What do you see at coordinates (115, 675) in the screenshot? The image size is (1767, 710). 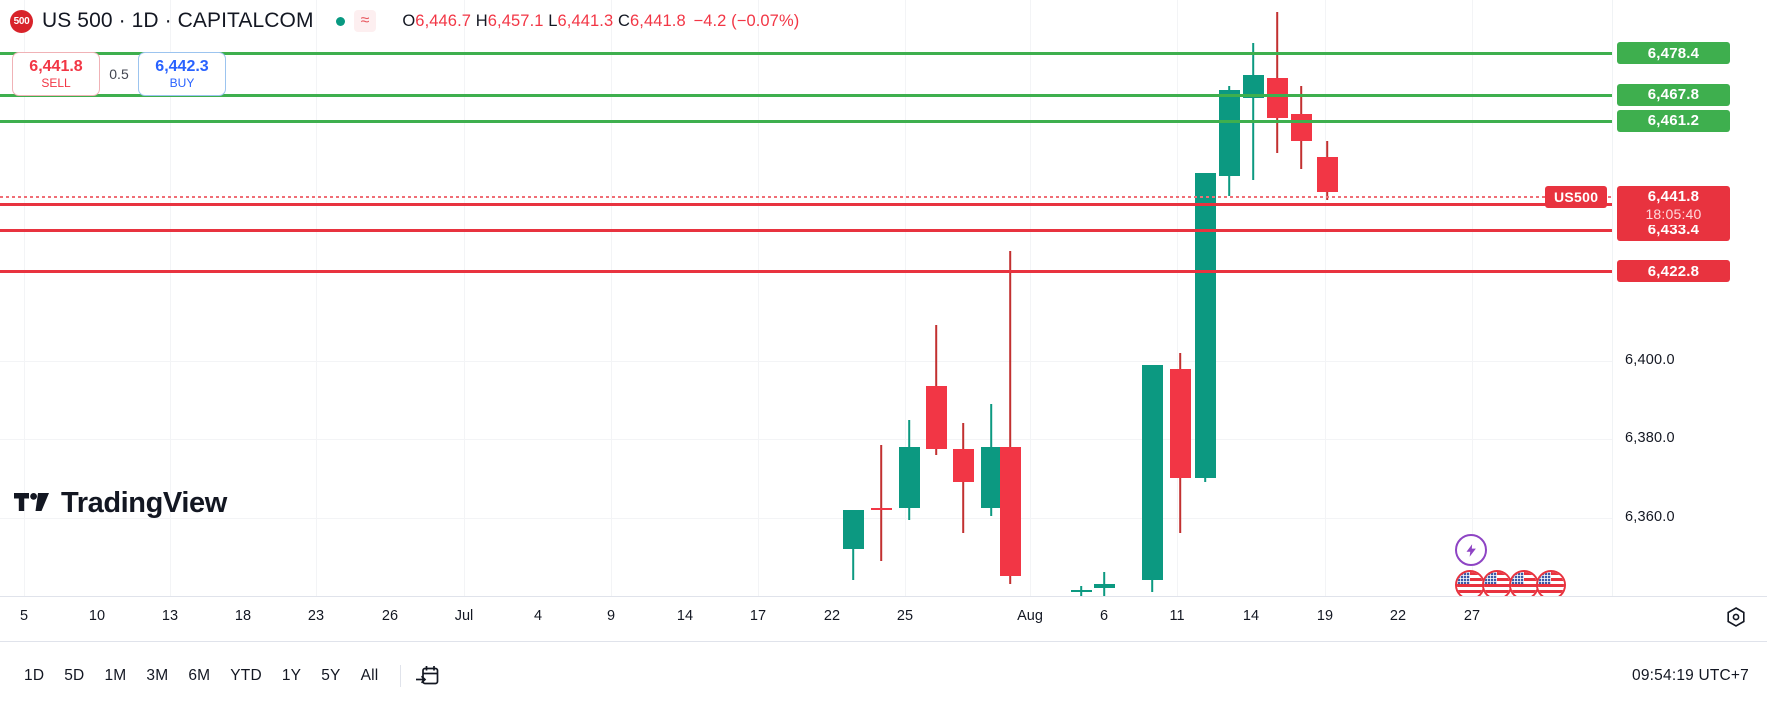 I see `range-button-1m: 1M` at bounding box center [115, 675].